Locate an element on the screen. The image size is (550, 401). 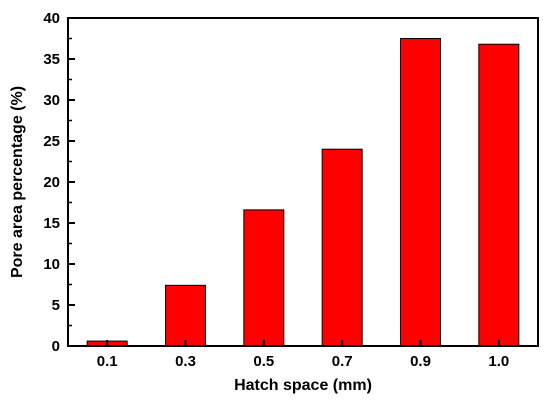
x-tick-label: 0.3 is located at coordinates (185, 361).